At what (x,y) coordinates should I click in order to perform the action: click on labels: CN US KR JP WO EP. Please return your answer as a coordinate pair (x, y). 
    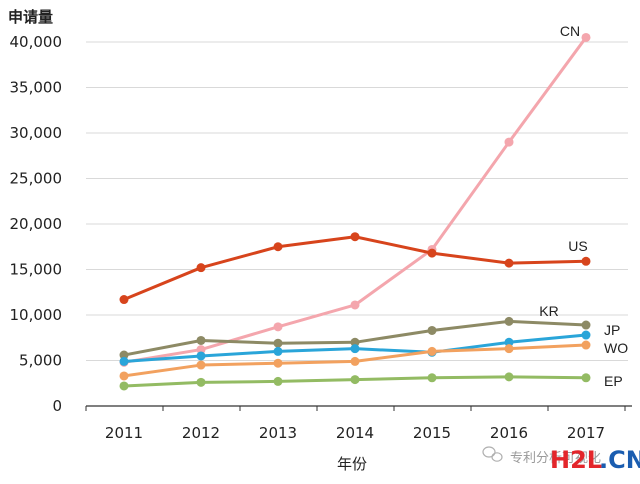
    Looking at the image, I should click on (583, 206).